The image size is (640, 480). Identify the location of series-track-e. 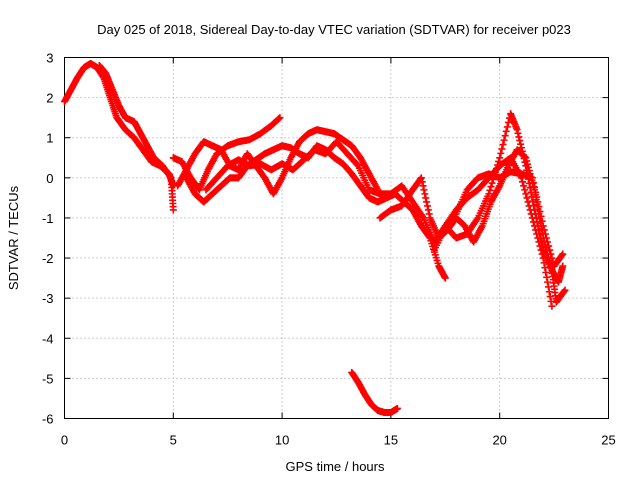
(315, 212).